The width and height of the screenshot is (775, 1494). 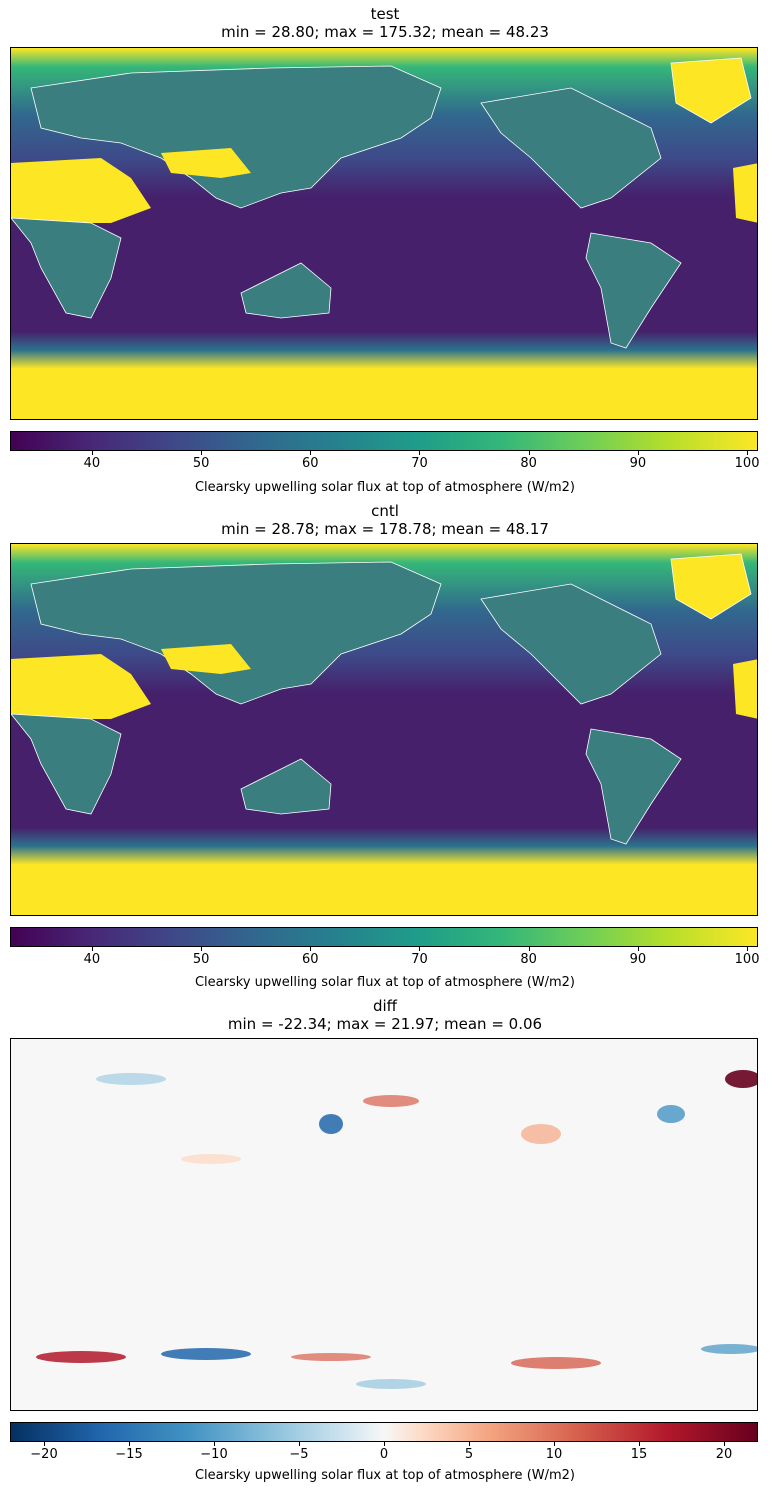 I want to click on colorbar-diff, so click(x=384, y=1432).